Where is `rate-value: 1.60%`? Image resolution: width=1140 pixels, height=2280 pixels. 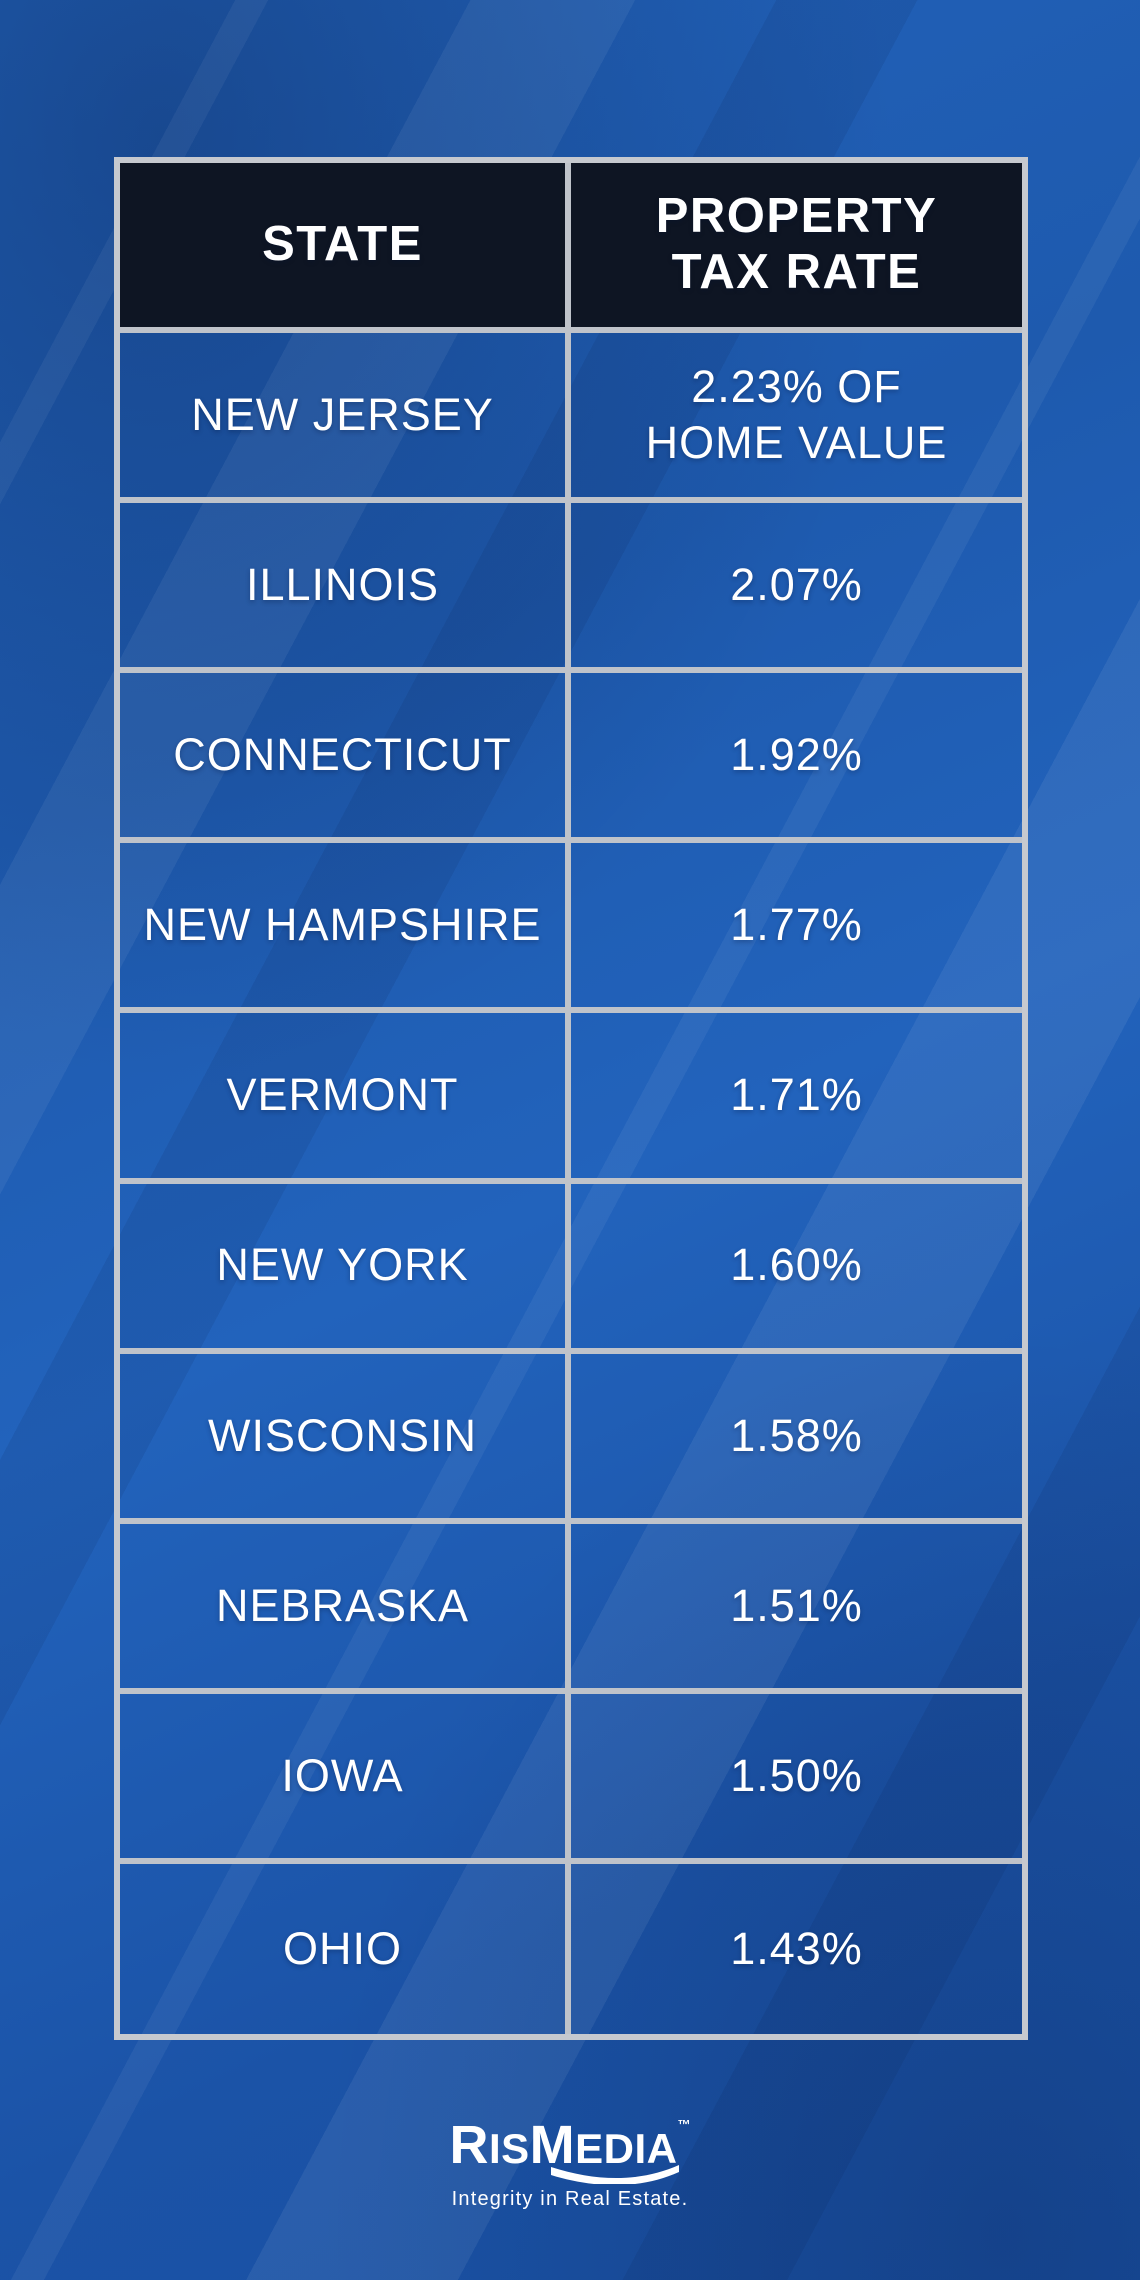
rate-value: 1.60% is located at coordinates (796, 1265).